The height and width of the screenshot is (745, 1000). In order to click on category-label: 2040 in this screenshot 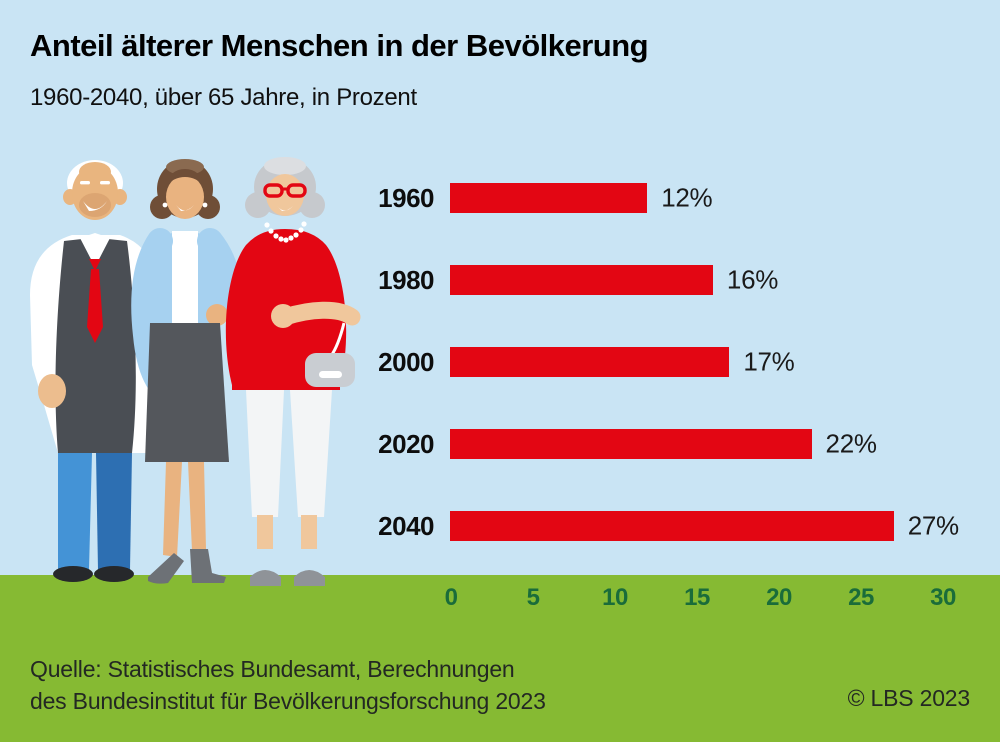, I will do `click(406, 525)`.